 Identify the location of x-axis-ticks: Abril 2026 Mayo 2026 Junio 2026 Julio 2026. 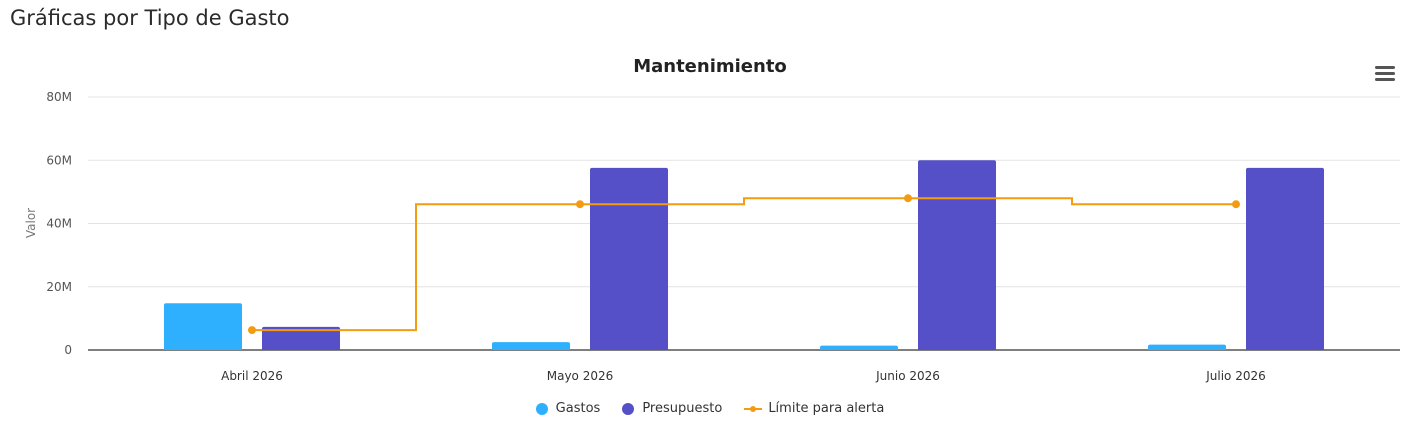
(743, 376).